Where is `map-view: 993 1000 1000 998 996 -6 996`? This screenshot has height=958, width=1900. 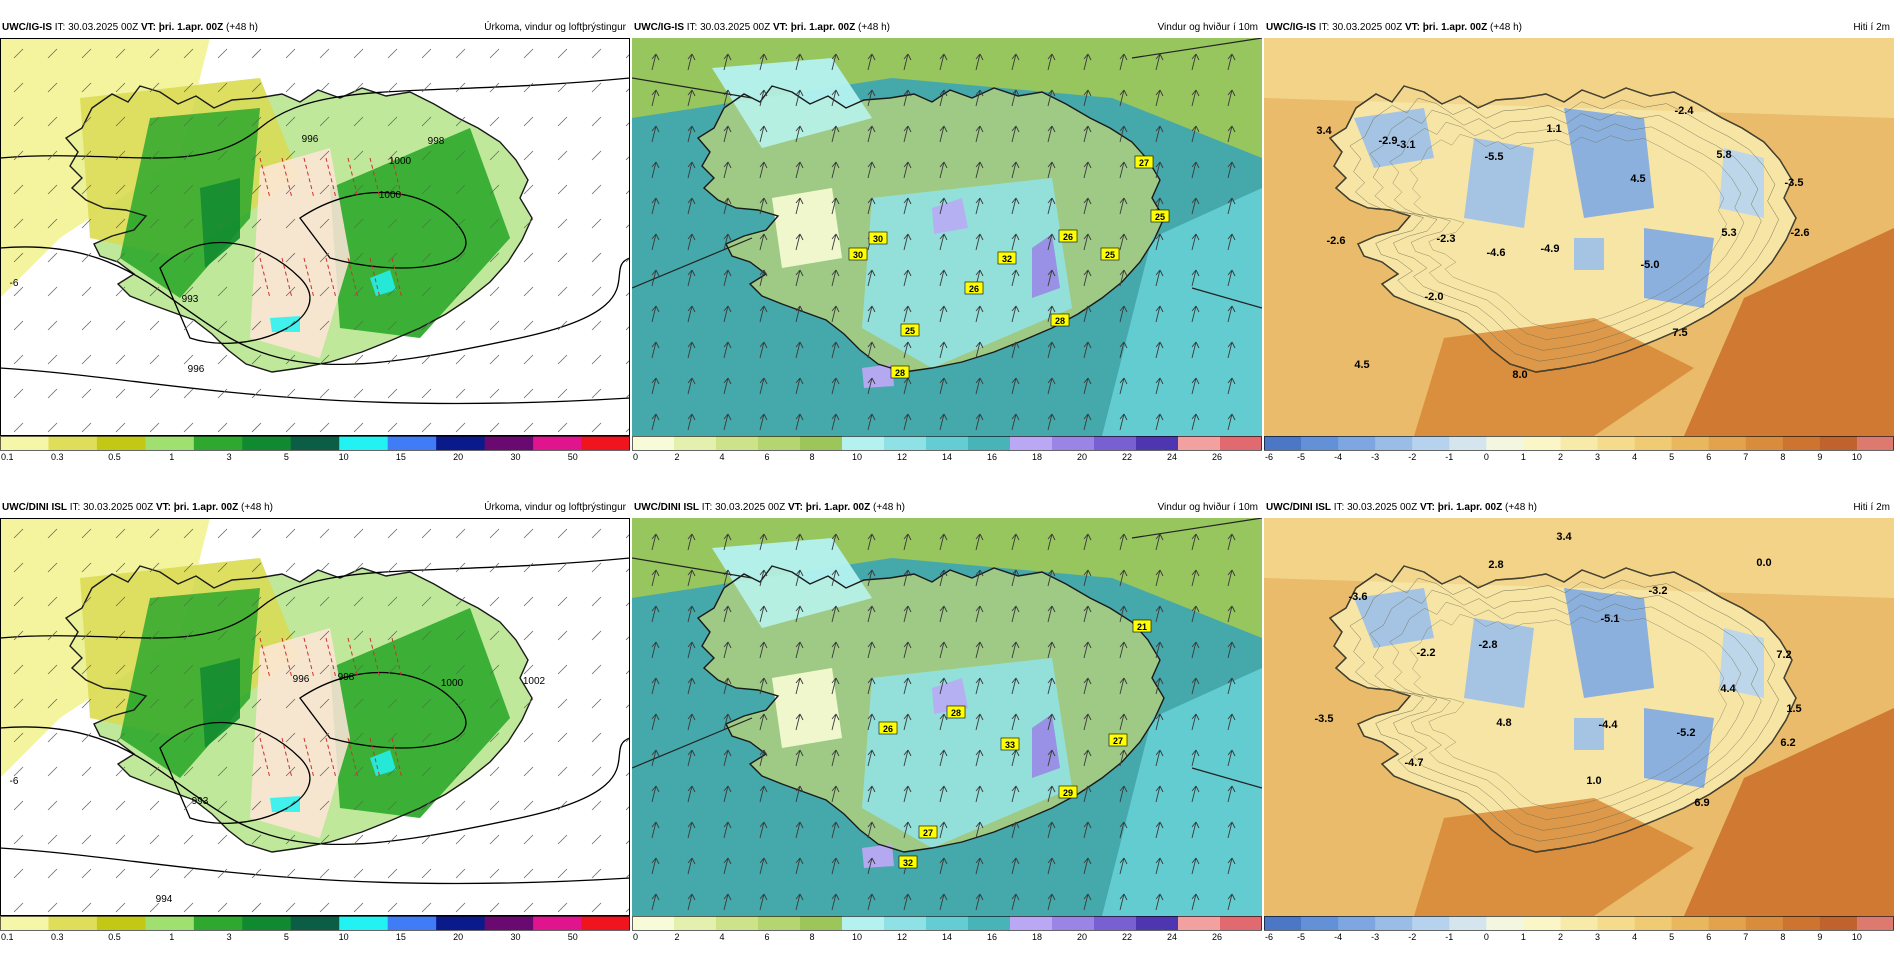 map-view: 993 1000 1000 998 996 -6 996 is located at coordinates (315, 237).